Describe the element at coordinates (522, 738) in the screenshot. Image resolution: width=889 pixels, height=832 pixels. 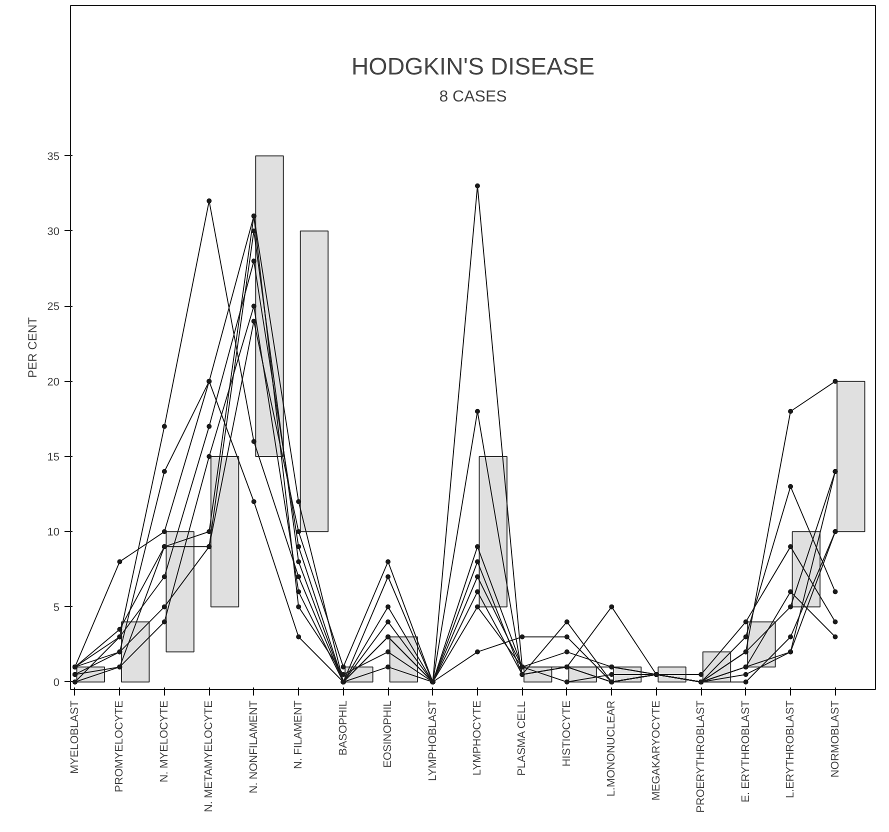
I see `x-tick-label: PLASMA CELL` at that location.